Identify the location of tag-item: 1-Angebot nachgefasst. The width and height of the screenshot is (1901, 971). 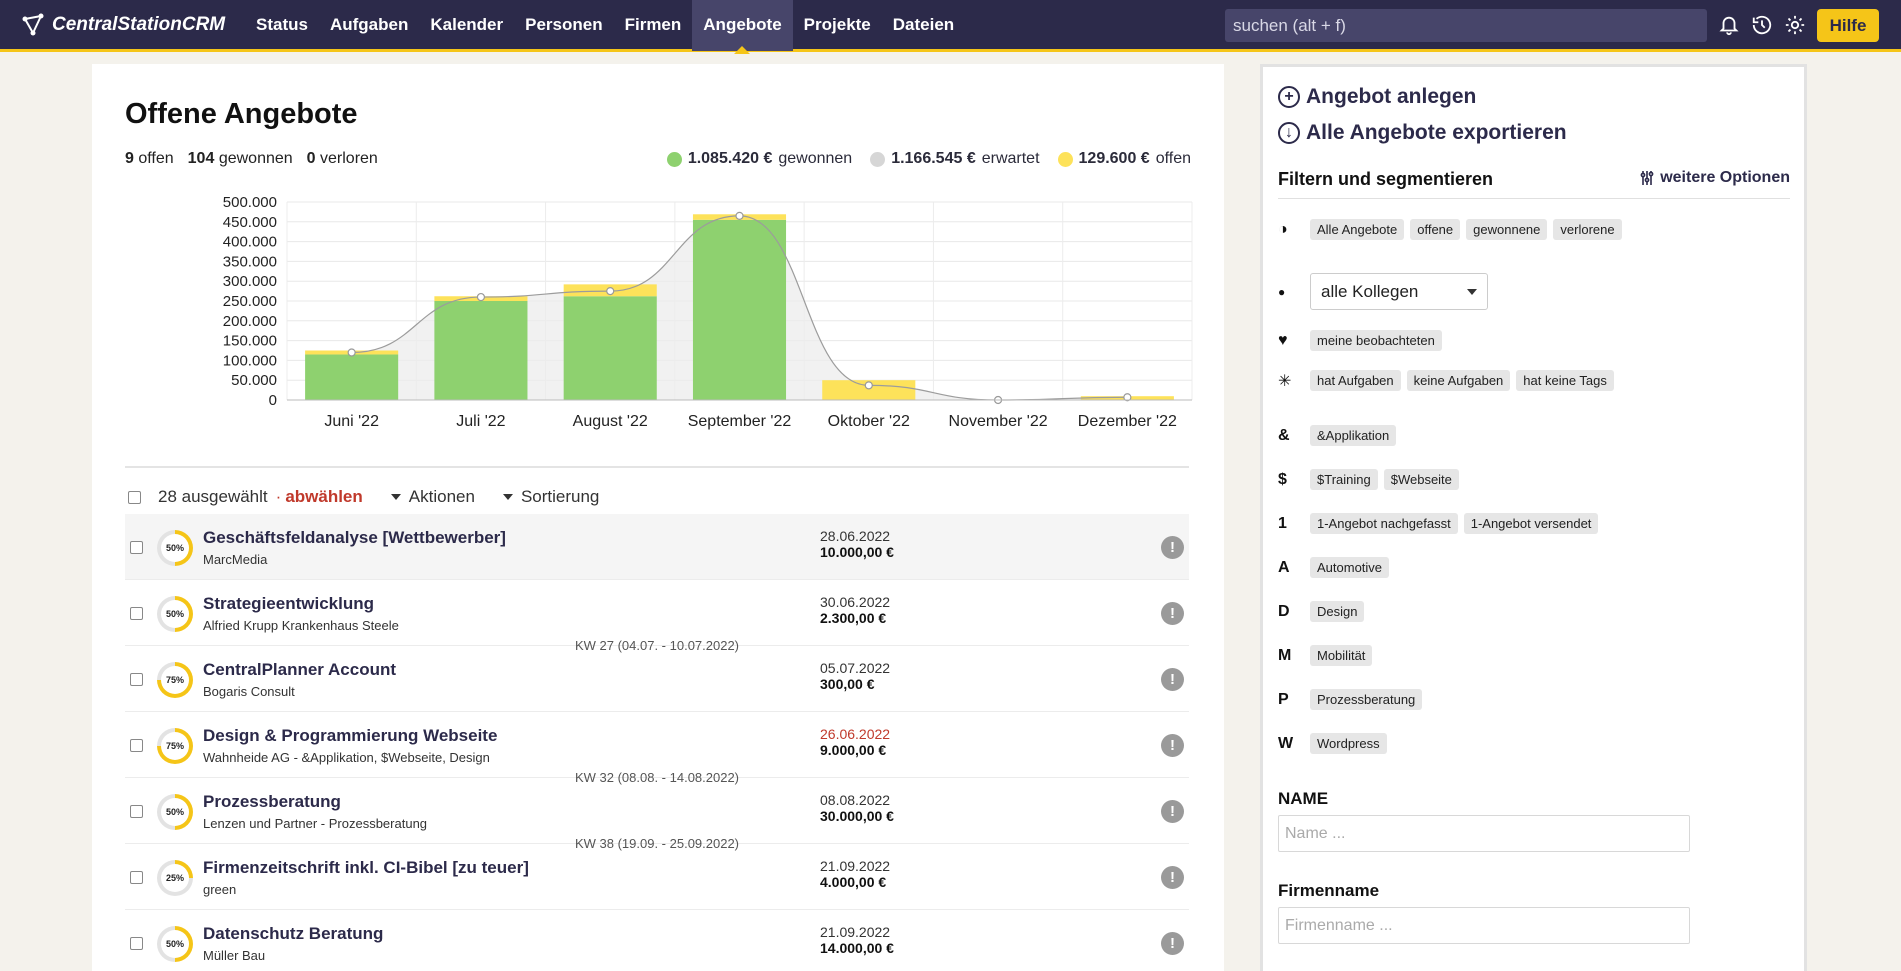
(1384, 523).